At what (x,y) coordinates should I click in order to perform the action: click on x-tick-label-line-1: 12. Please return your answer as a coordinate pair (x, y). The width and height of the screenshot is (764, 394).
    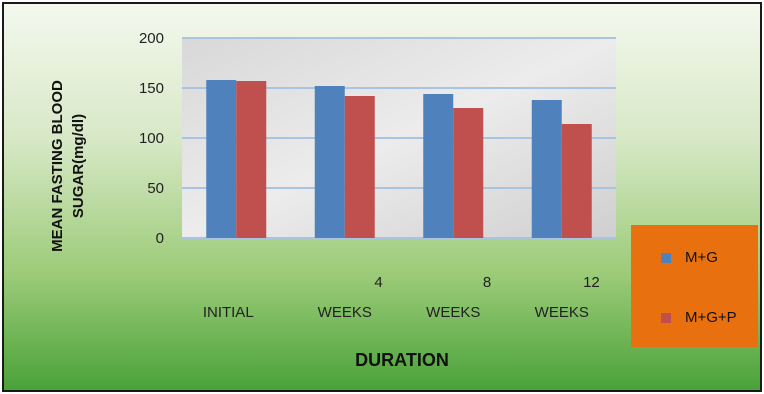
    Looking at the image, I should click on (591, 282).